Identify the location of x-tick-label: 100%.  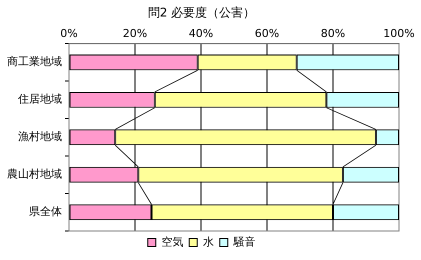
(399, 33).